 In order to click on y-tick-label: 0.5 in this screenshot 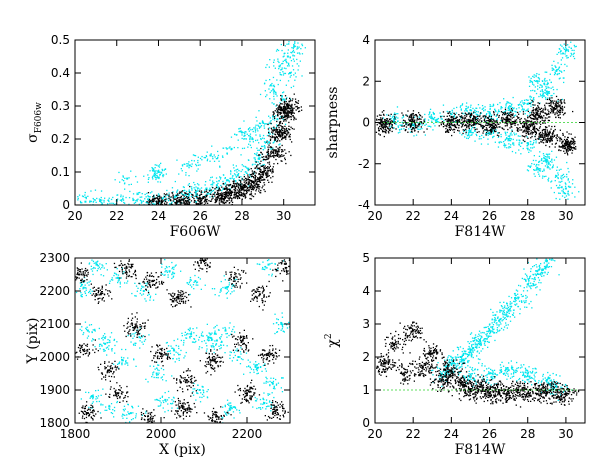, I will do `click(60, 40)`.